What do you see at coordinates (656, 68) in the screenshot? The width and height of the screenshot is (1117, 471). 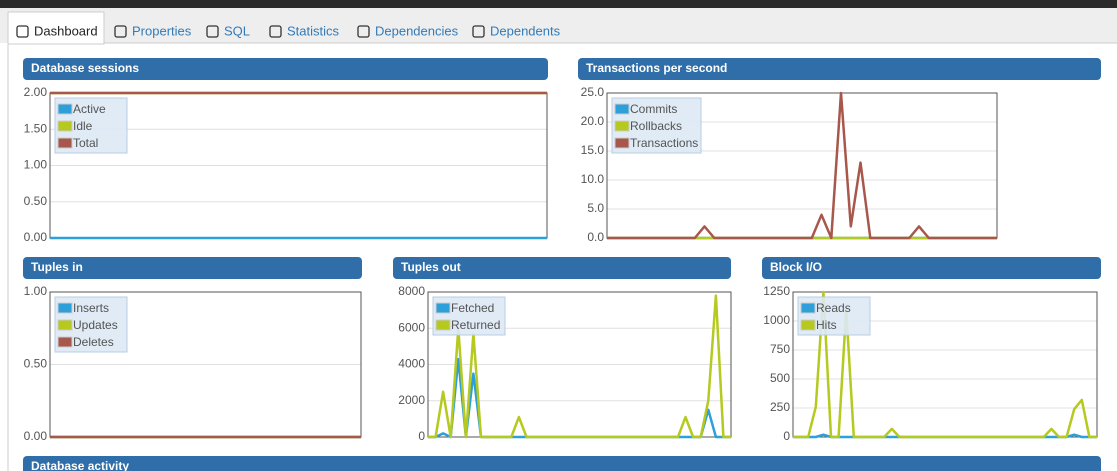 I see `chart-title: Transactions per second` at bounding box center [656, 68].